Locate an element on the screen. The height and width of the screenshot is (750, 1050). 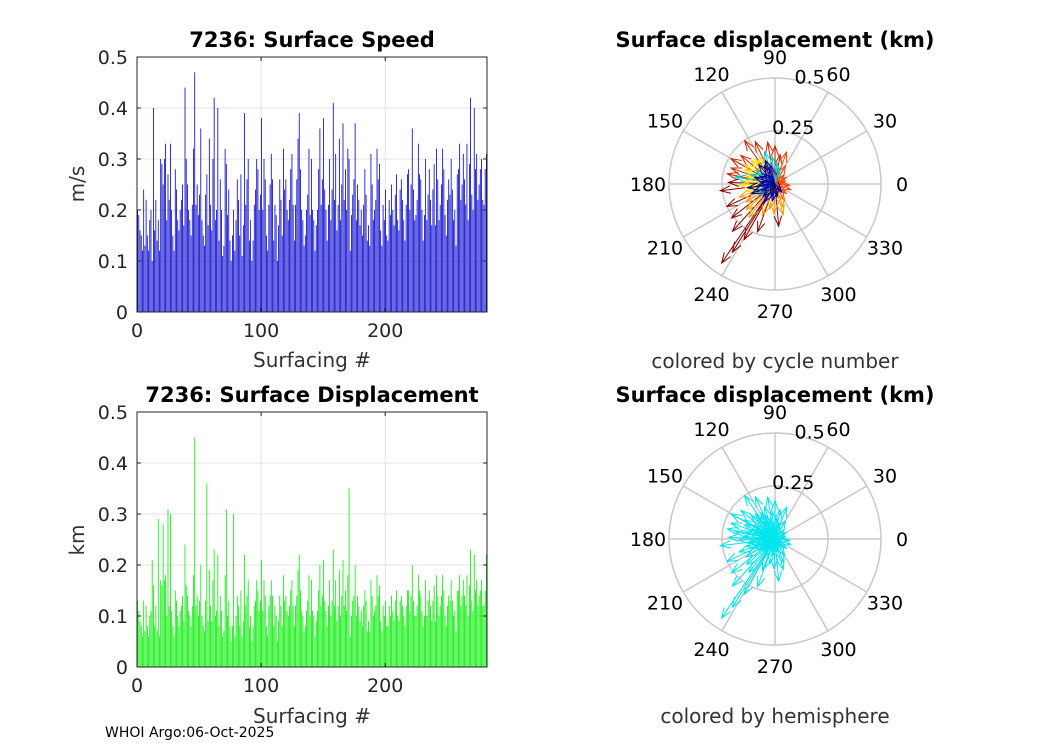
polar-hemisphere-radial-label: 0.25 is located at coordinates (793, 483).